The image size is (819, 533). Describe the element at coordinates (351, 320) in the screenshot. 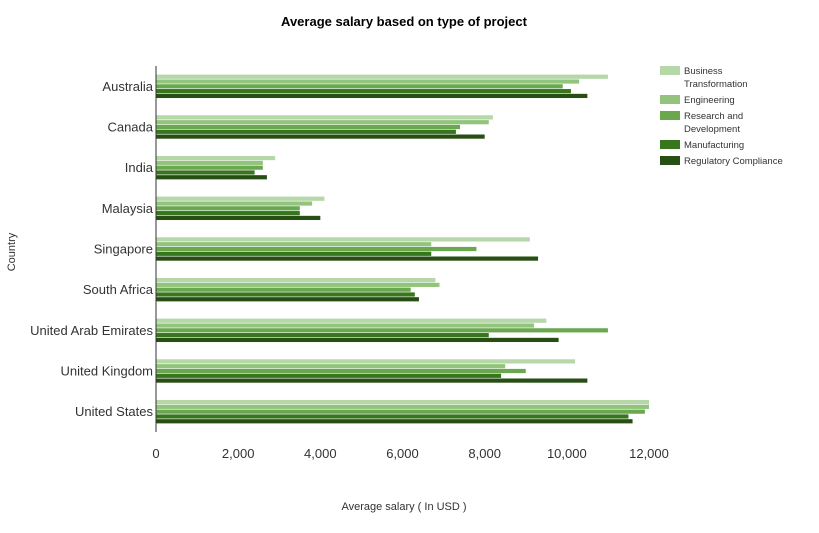

I see `bar-united-arab-emirates-business-transformation` at that location.